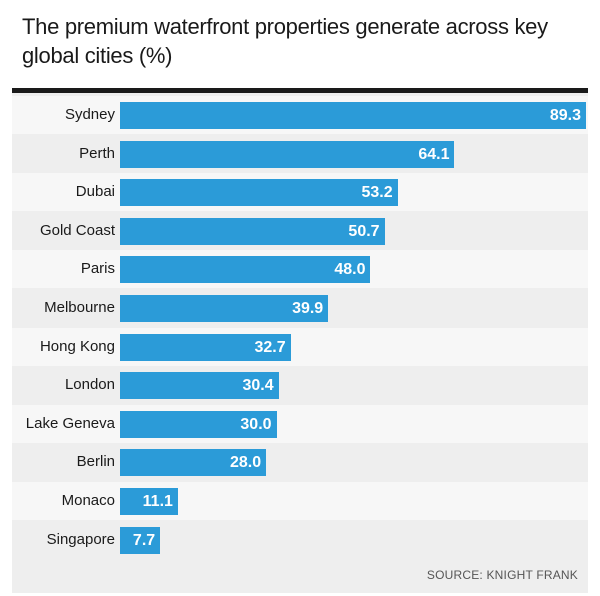 The image size is (600, 596). What do you see at coordinates (89, 114) in the screenshot?
I see `category-label: Sydney` at bounding box center [89, 114].